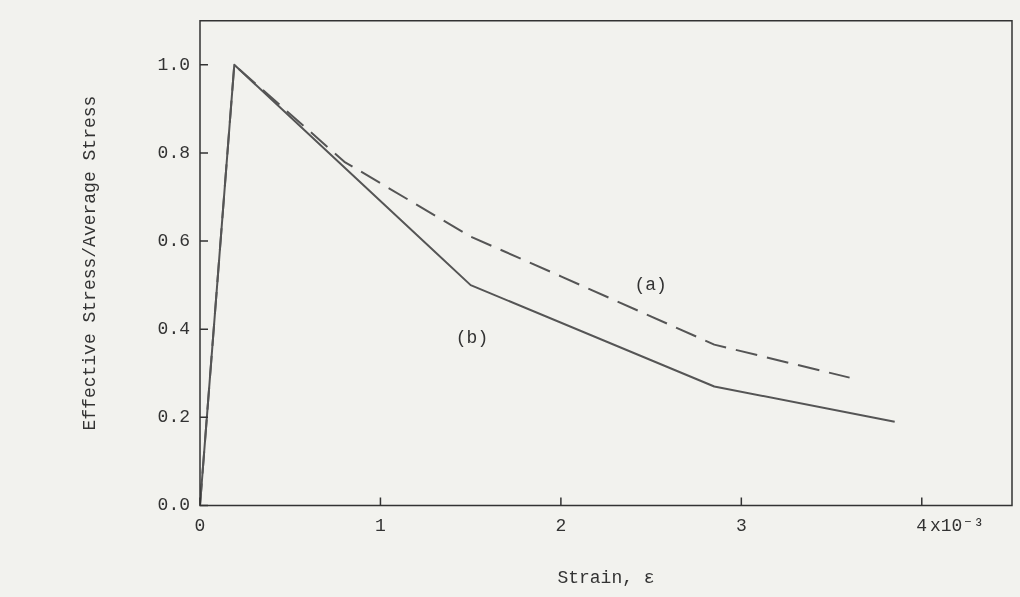 The image size is (1020, 597). Describe the element at coordinates (173, 152) in the screenshot. I see `y-tick-label: 0.8` at that location.